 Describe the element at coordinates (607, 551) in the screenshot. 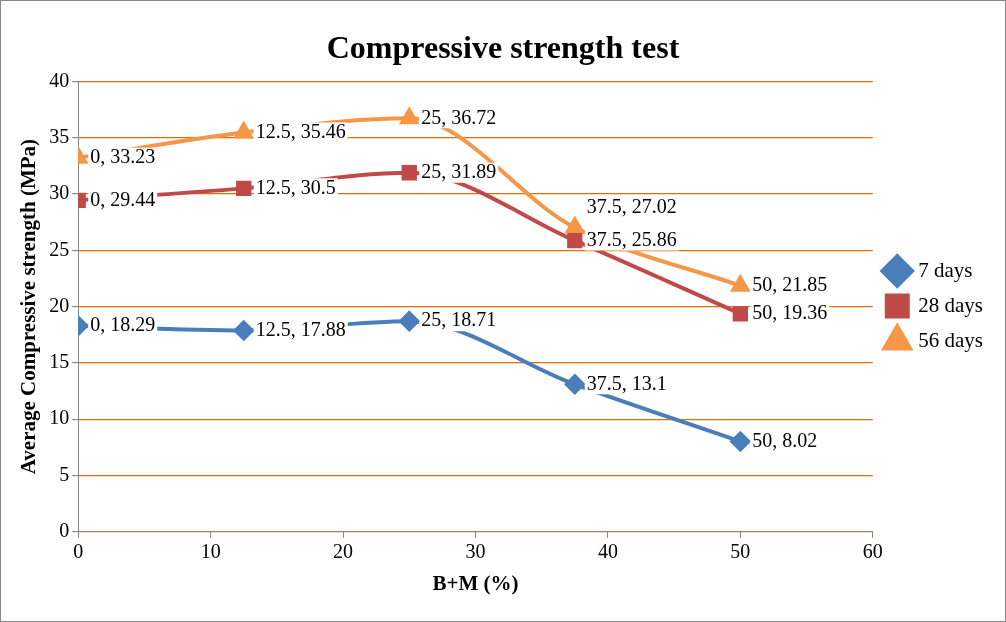

I see `x-tick-label: 40` at that location.